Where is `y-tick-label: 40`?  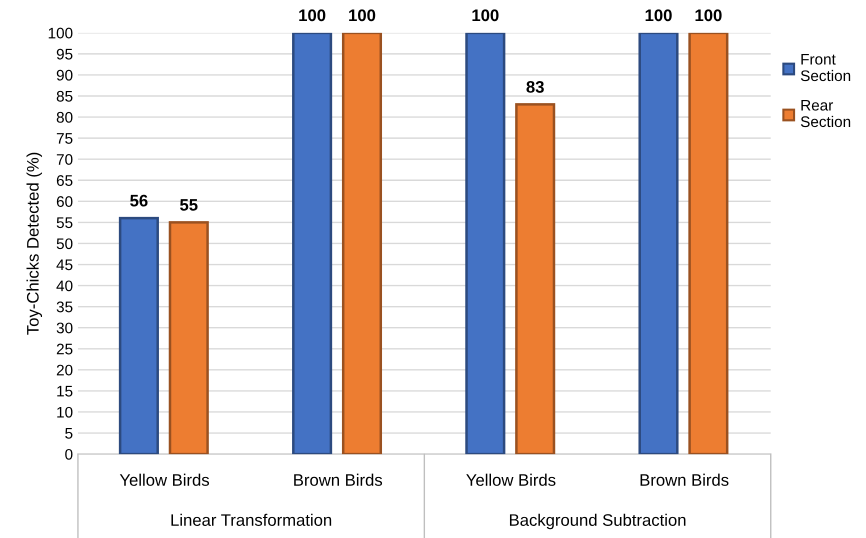 y-tick-label: 40 is located at coordinates (64, 286).